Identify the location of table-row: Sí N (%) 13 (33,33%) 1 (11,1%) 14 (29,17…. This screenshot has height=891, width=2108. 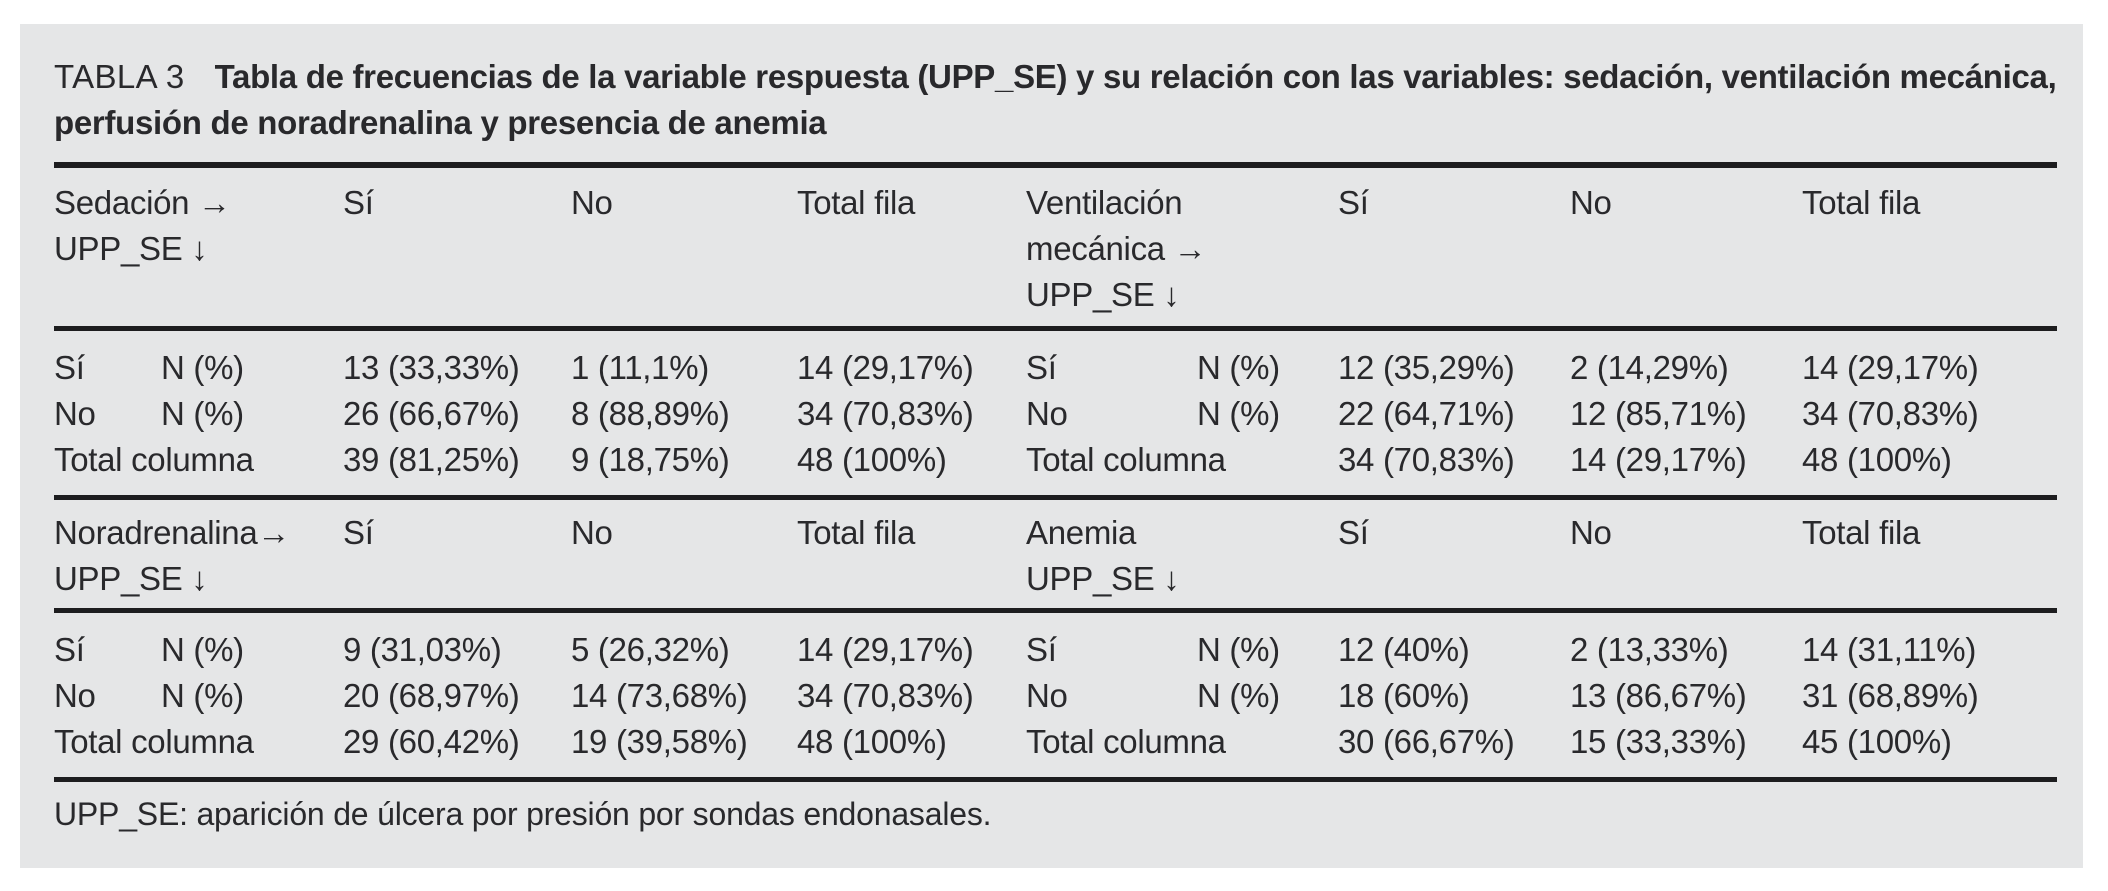
(1055, 360).